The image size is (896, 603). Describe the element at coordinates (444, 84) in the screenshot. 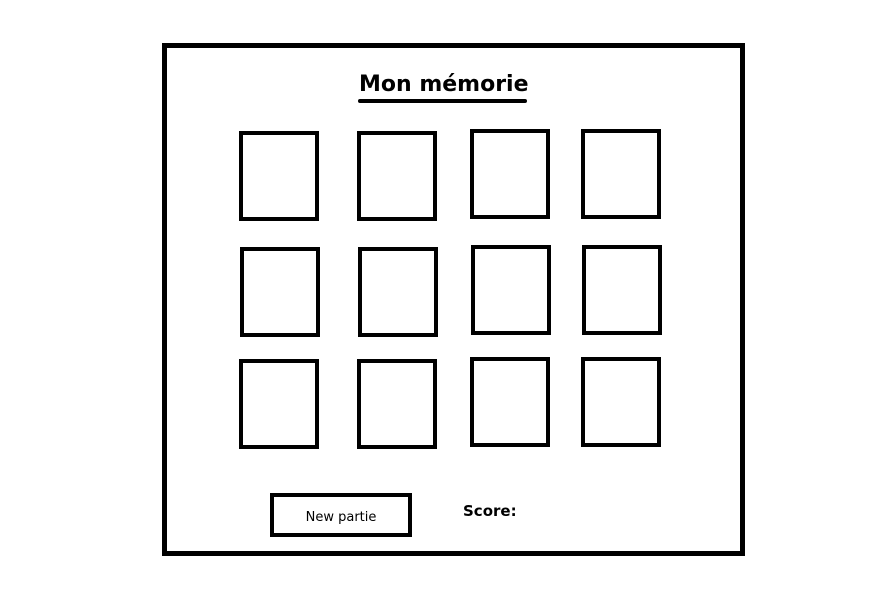

I see `page-title: Mon mémorie` at that location.